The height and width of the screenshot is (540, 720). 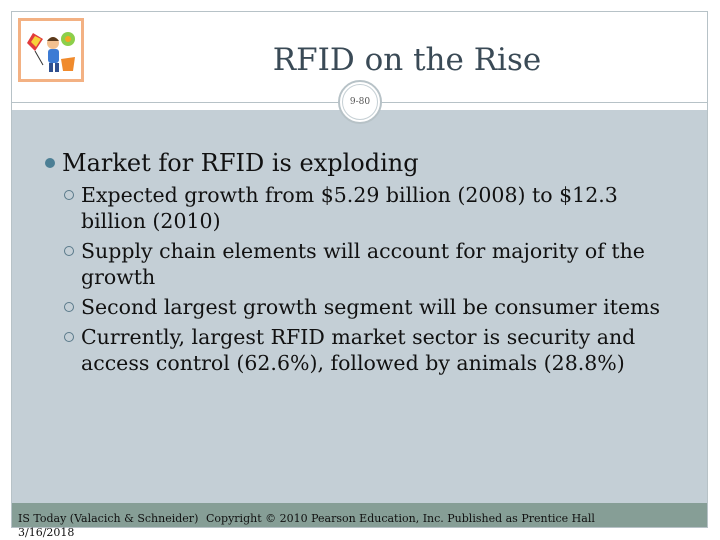 I want to click on logo-image, so click(x=51, y=50).